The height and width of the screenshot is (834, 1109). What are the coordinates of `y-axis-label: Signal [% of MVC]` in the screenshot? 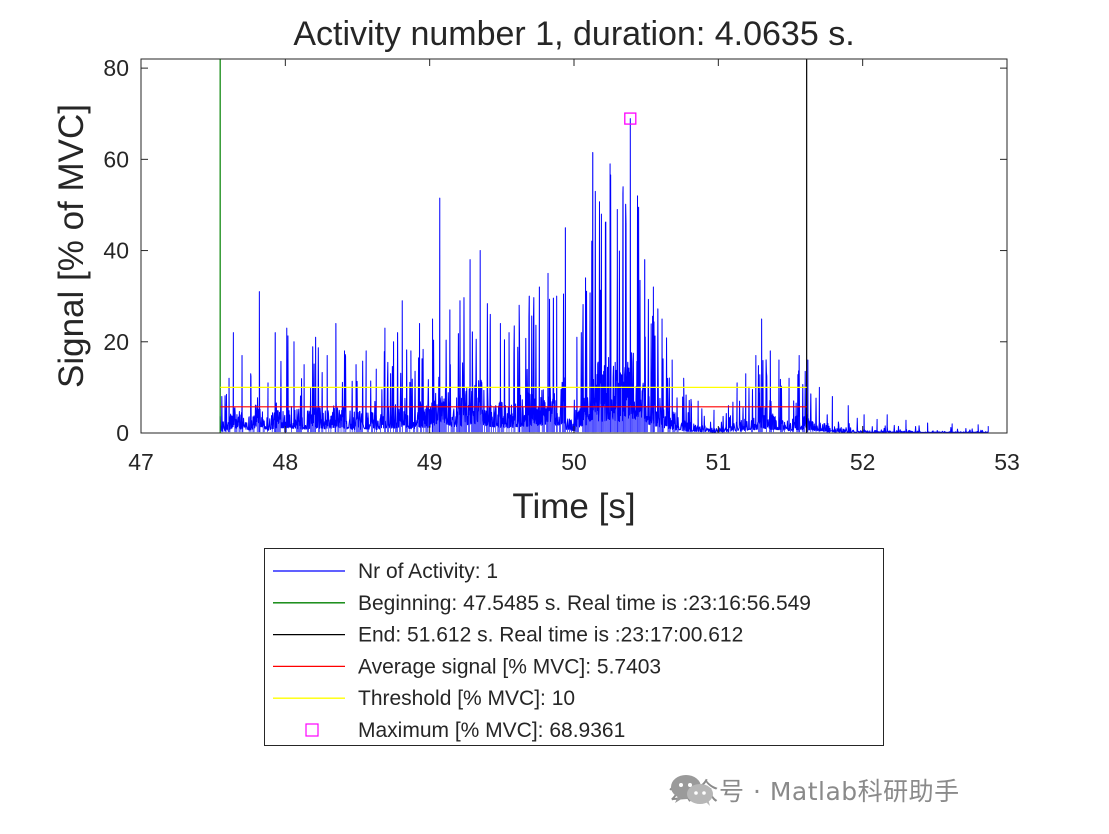 It's located at (71, 246).